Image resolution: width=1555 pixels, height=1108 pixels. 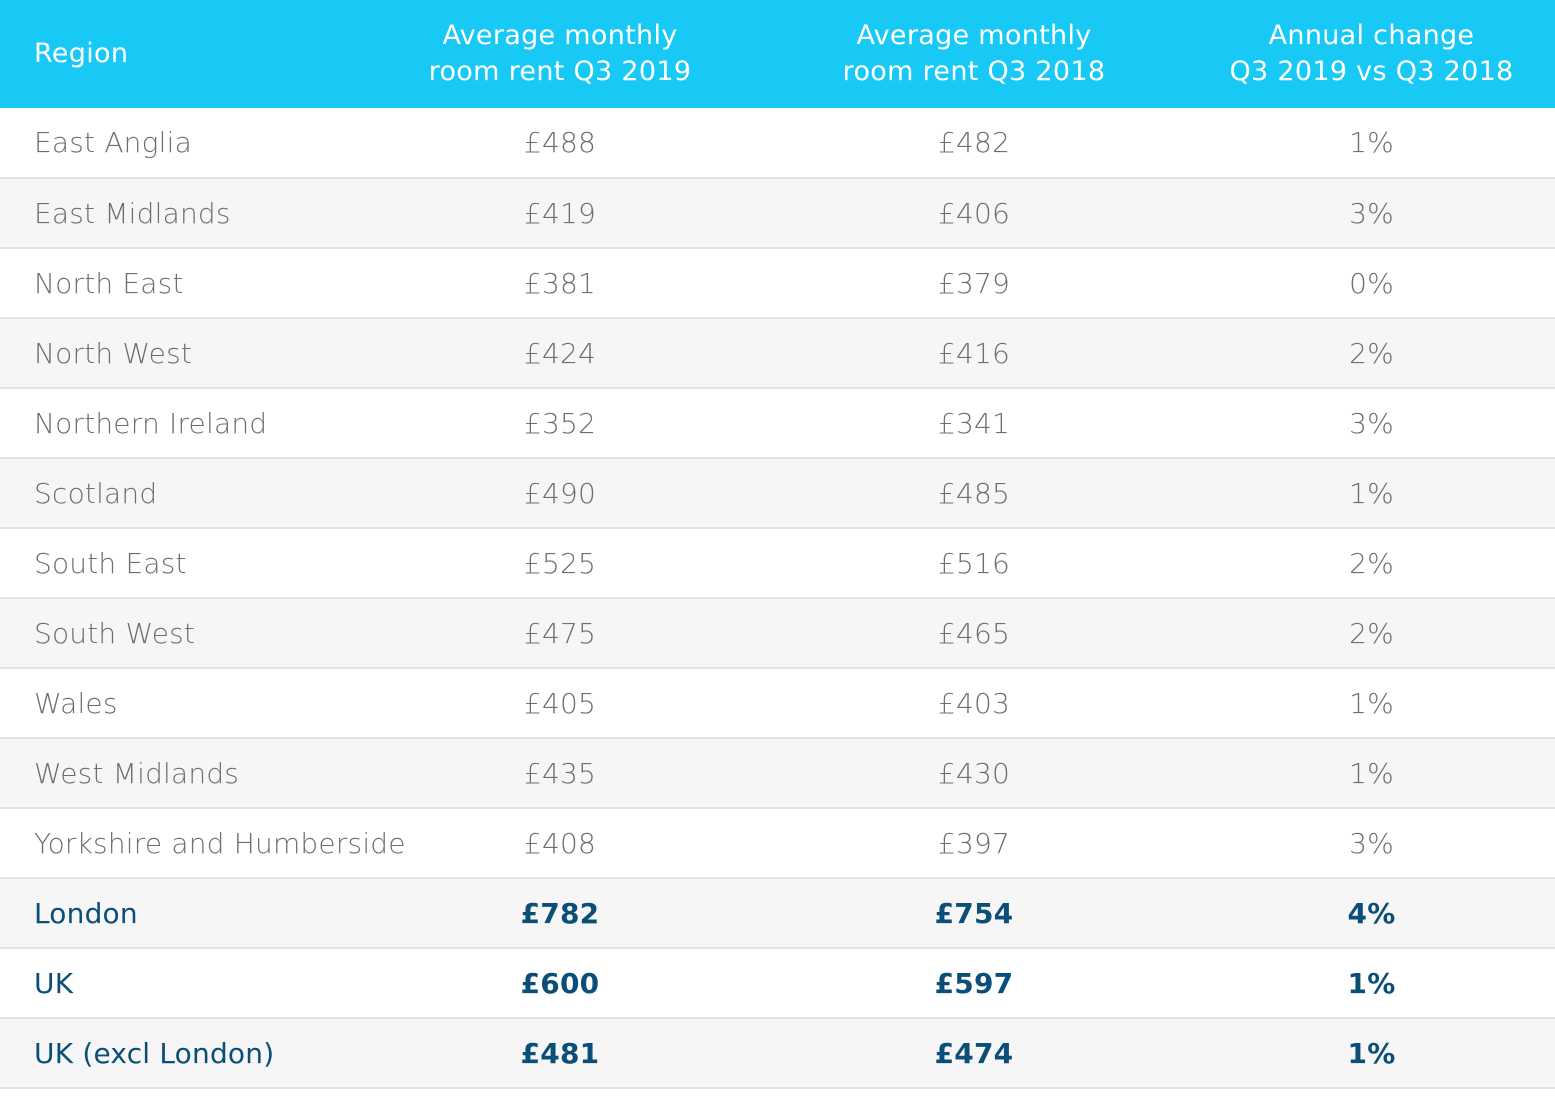 What do you see at coordinates (974, 35) in the screenshot?
I see `header-rent-2018-line-1: Average monthly` at bounding box center [974, 35].